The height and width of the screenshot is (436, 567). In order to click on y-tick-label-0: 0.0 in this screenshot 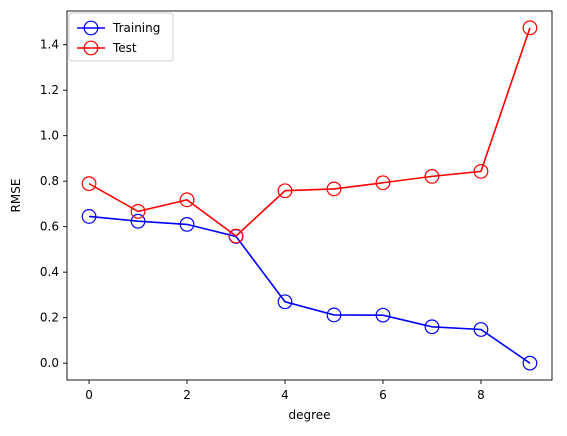, I will do `click(49, 363)`.